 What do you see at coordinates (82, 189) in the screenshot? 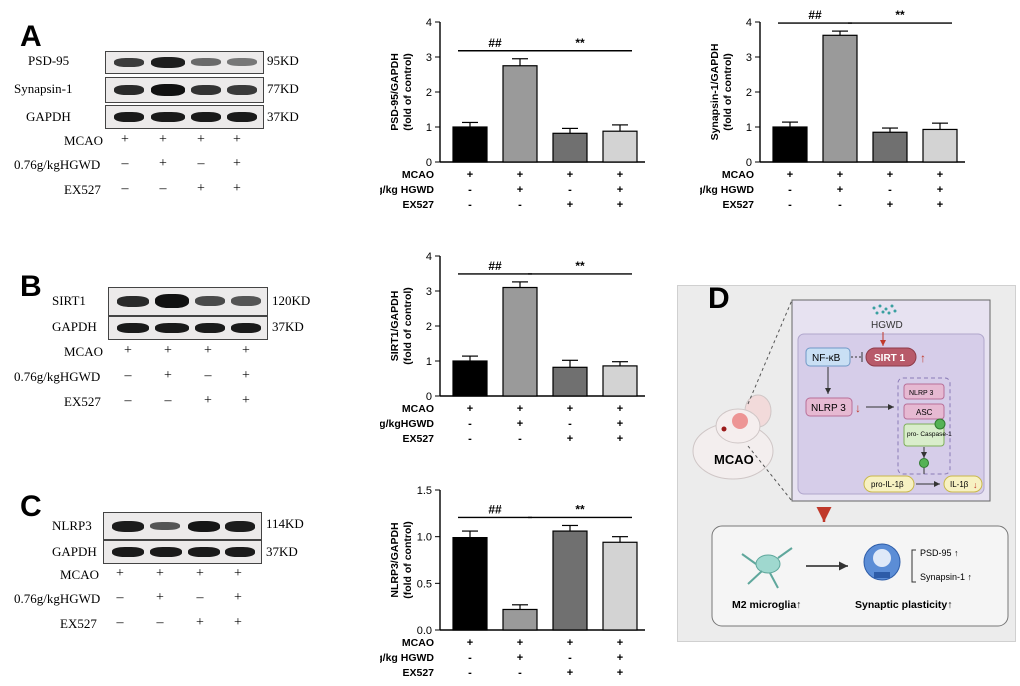
I see `cond-ex527-a: EX527` at bounding box center [82, 189].